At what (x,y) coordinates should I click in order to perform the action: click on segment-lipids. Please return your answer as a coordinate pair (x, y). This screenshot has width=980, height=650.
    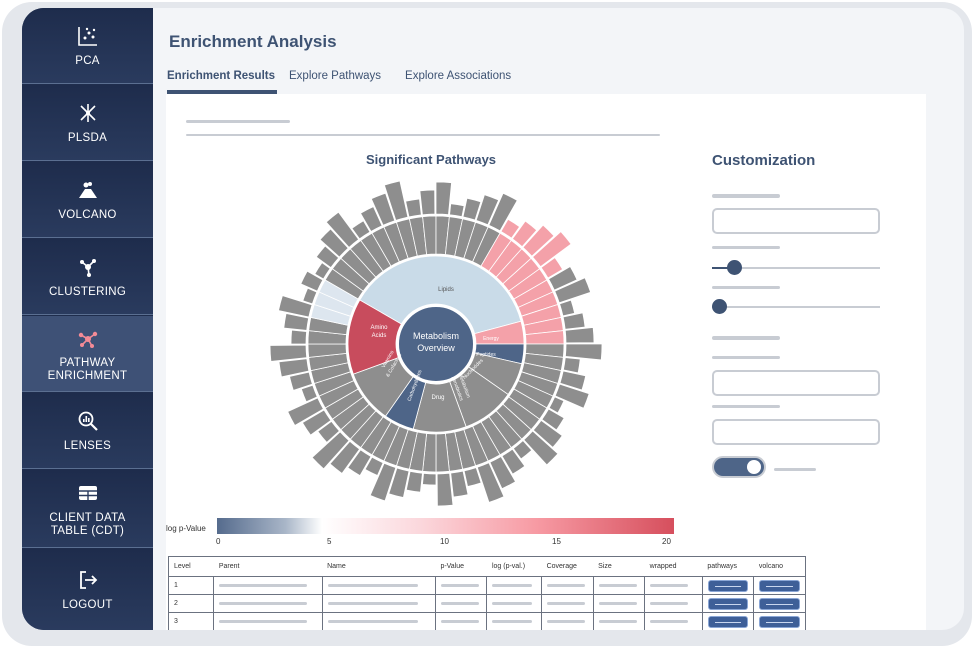
    Looking at the image, I should click on (440, 295).